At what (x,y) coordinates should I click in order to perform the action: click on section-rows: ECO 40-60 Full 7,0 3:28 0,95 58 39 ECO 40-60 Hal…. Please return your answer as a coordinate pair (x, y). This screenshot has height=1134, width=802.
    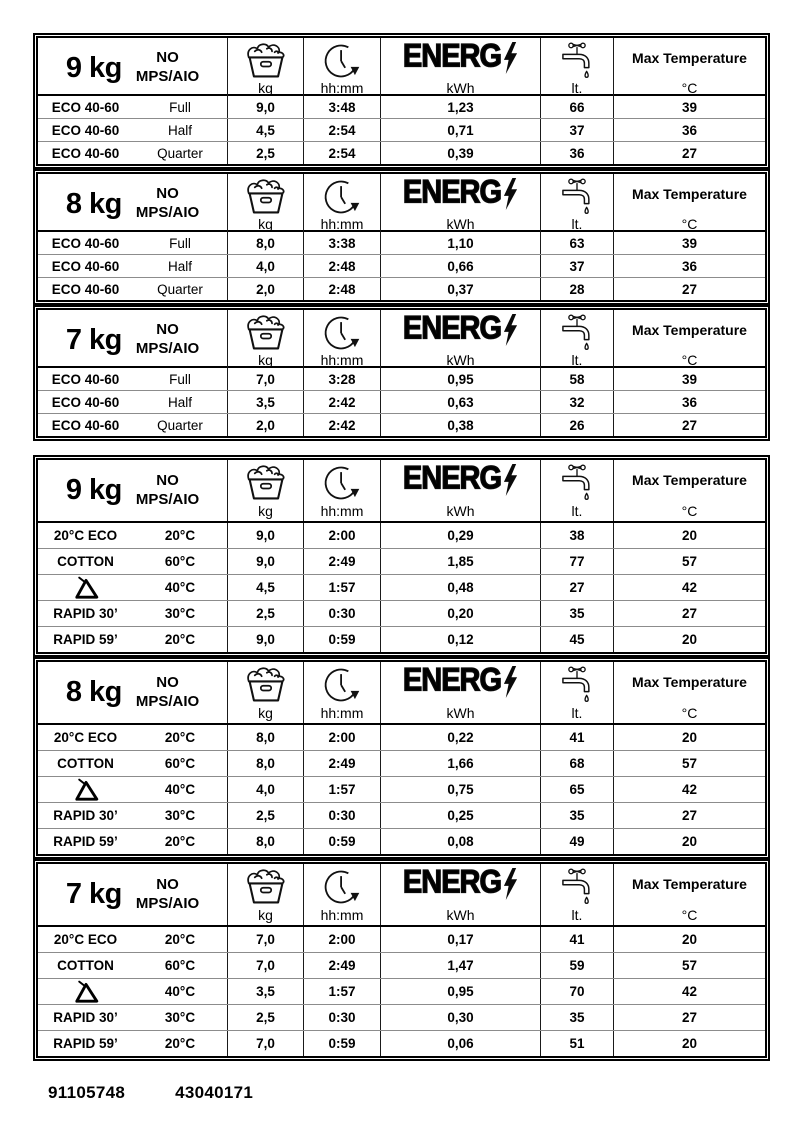
    Looking at the image, I should click on (401, 402).